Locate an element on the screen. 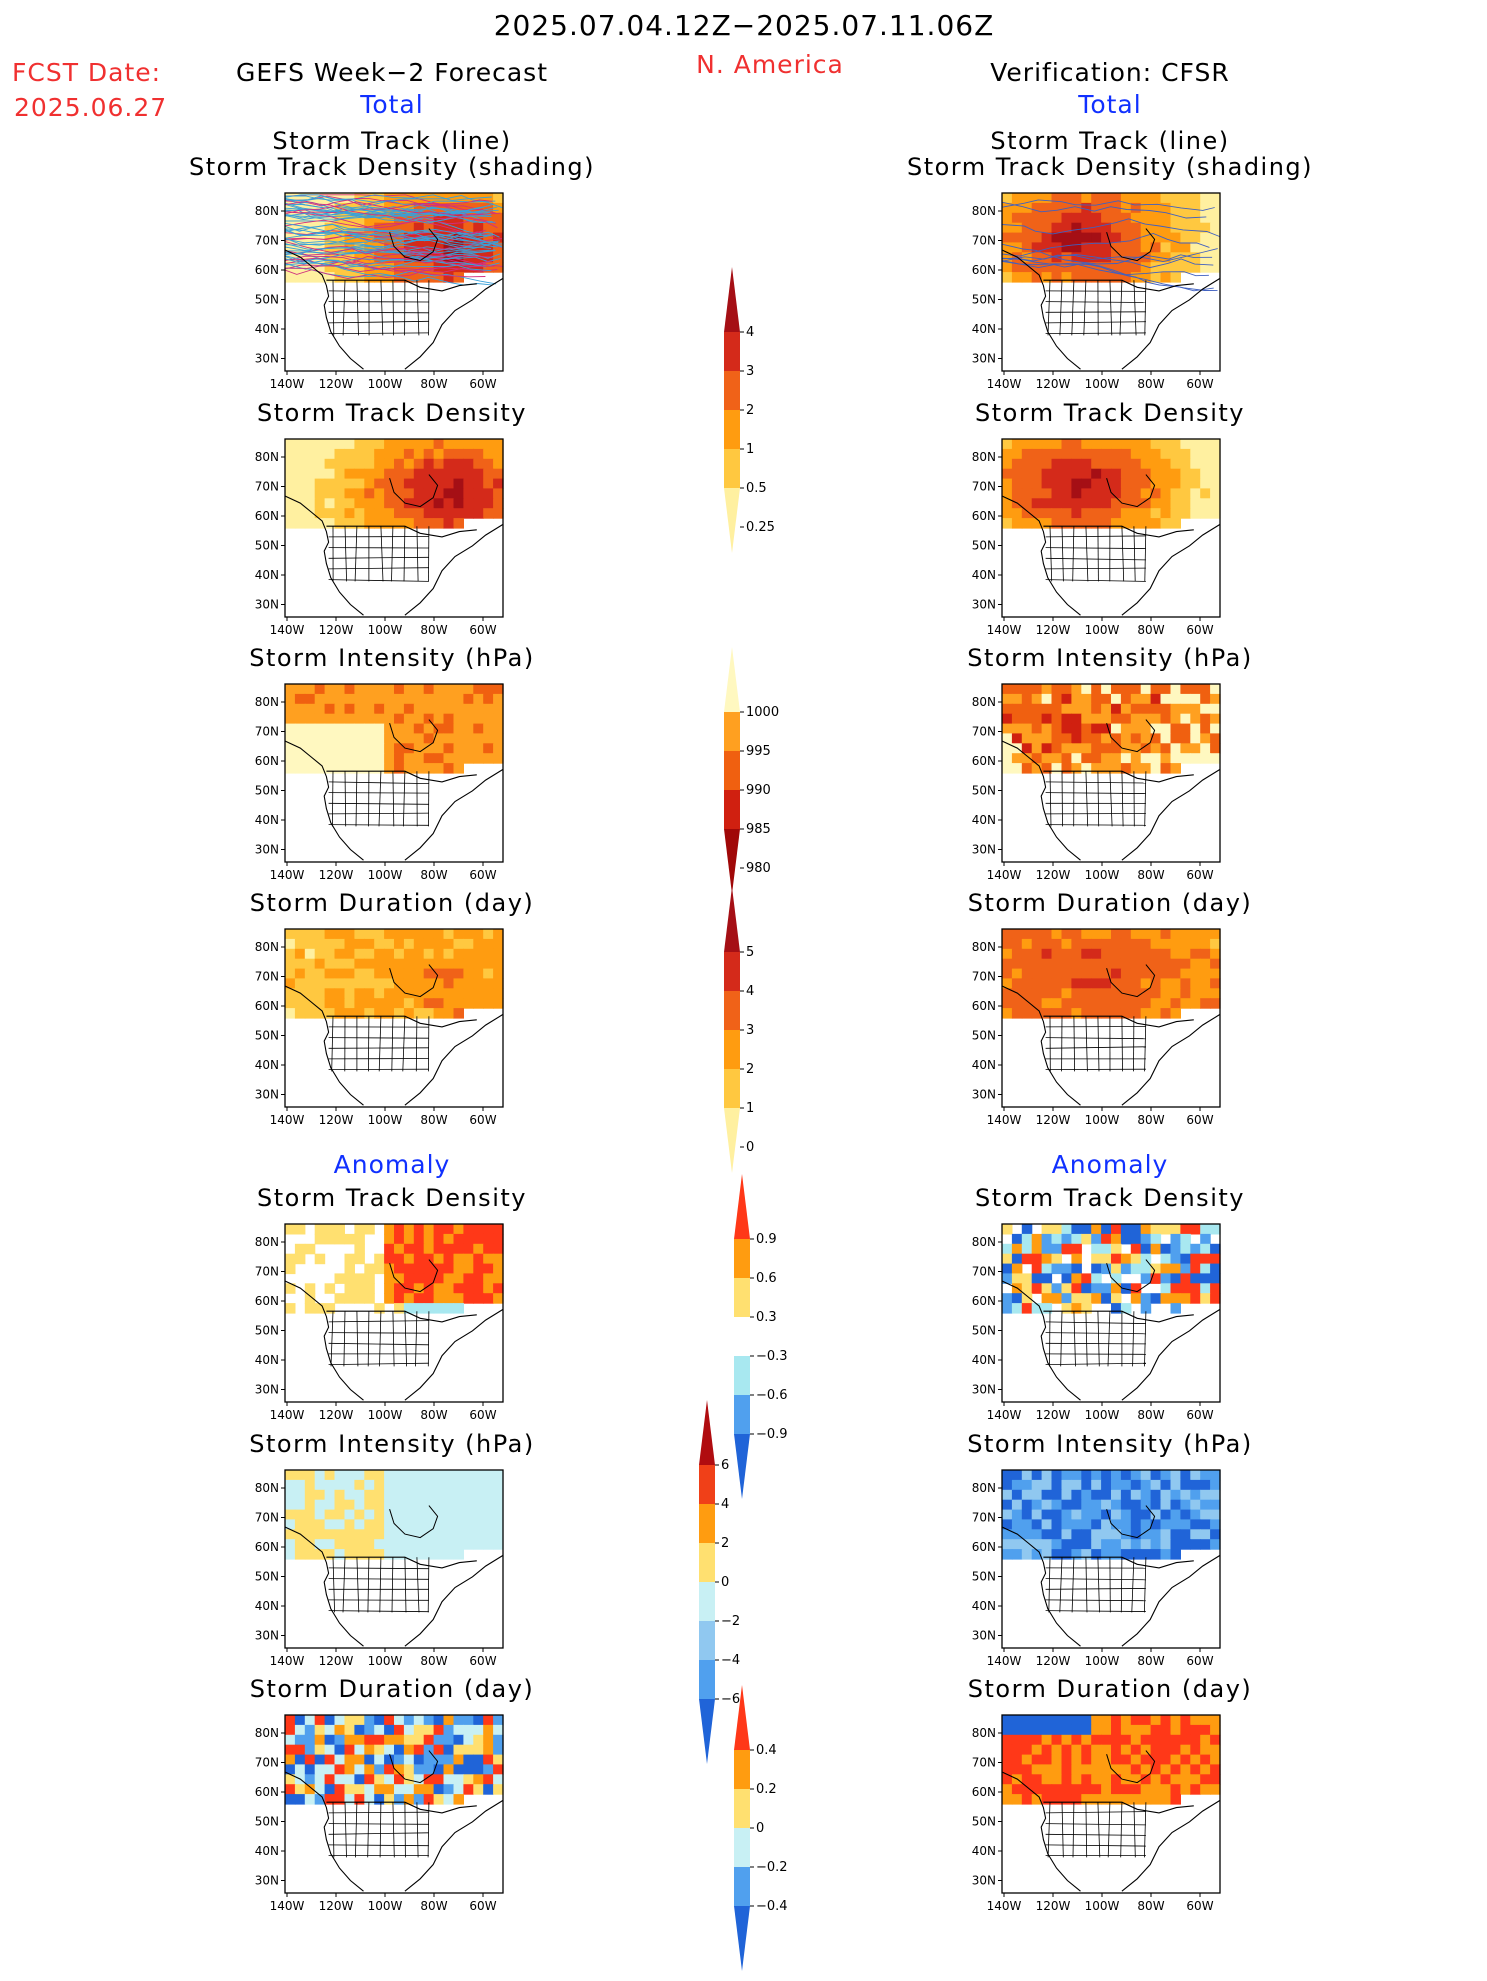 This screenshot has height=1981, width=1487. colorbar-label: 985 is located at coordinates (758, 829).